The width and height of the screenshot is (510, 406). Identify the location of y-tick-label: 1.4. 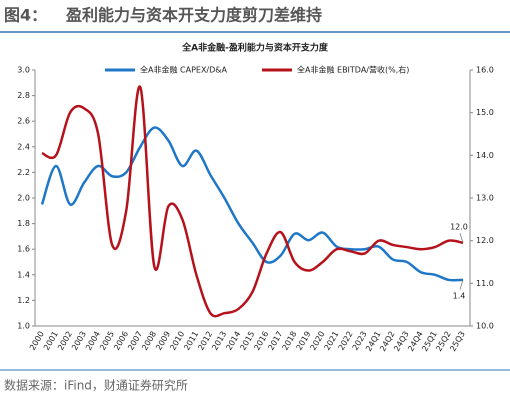
(23, 274).